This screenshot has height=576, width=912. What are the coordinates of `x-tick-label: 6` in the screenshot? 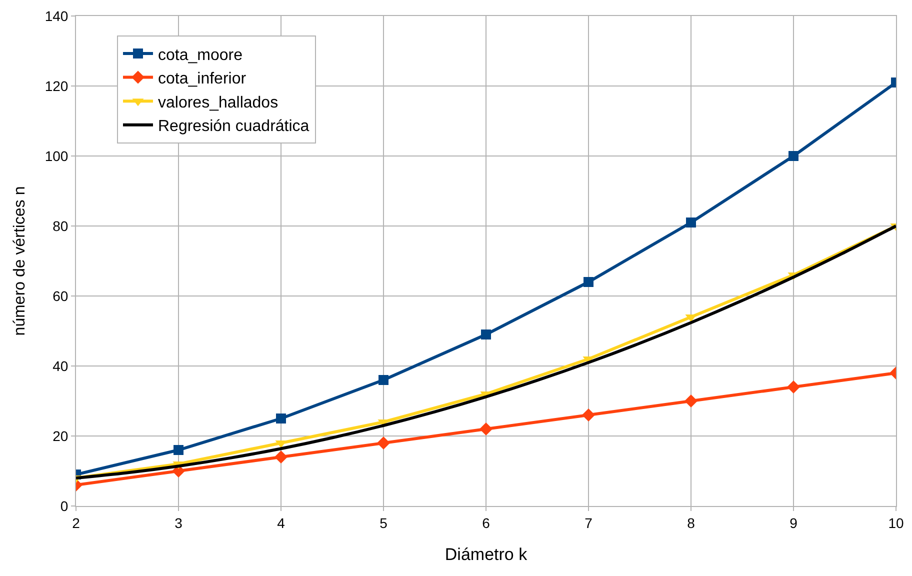 It's located at (486, 522).